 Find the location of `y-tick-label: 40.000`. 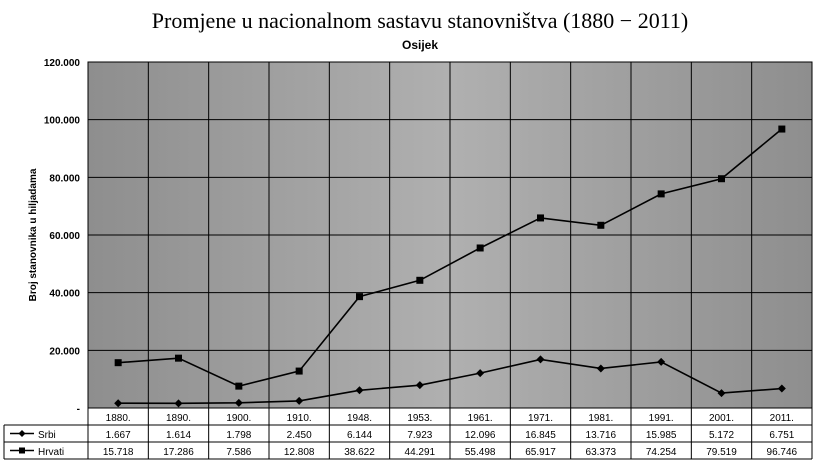

y-tick-label: 40.000 is located at coordinates (64, 294).